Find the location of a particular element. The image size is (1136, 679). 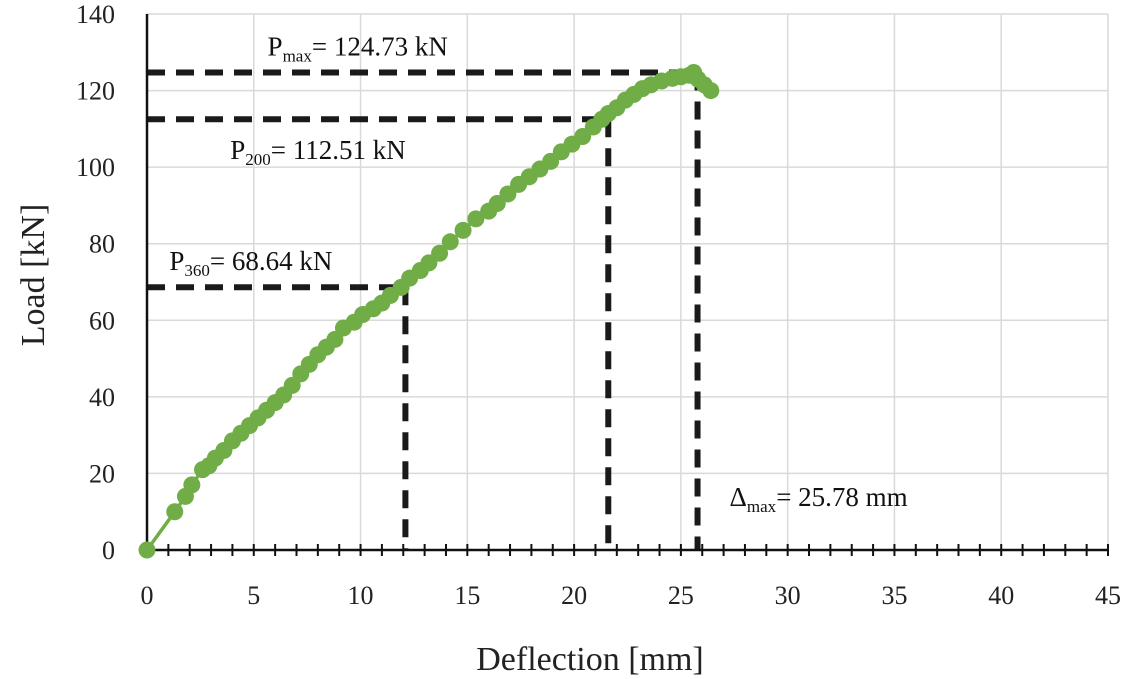

x-tick-label: 40 is located at coordinates (1001, 595).